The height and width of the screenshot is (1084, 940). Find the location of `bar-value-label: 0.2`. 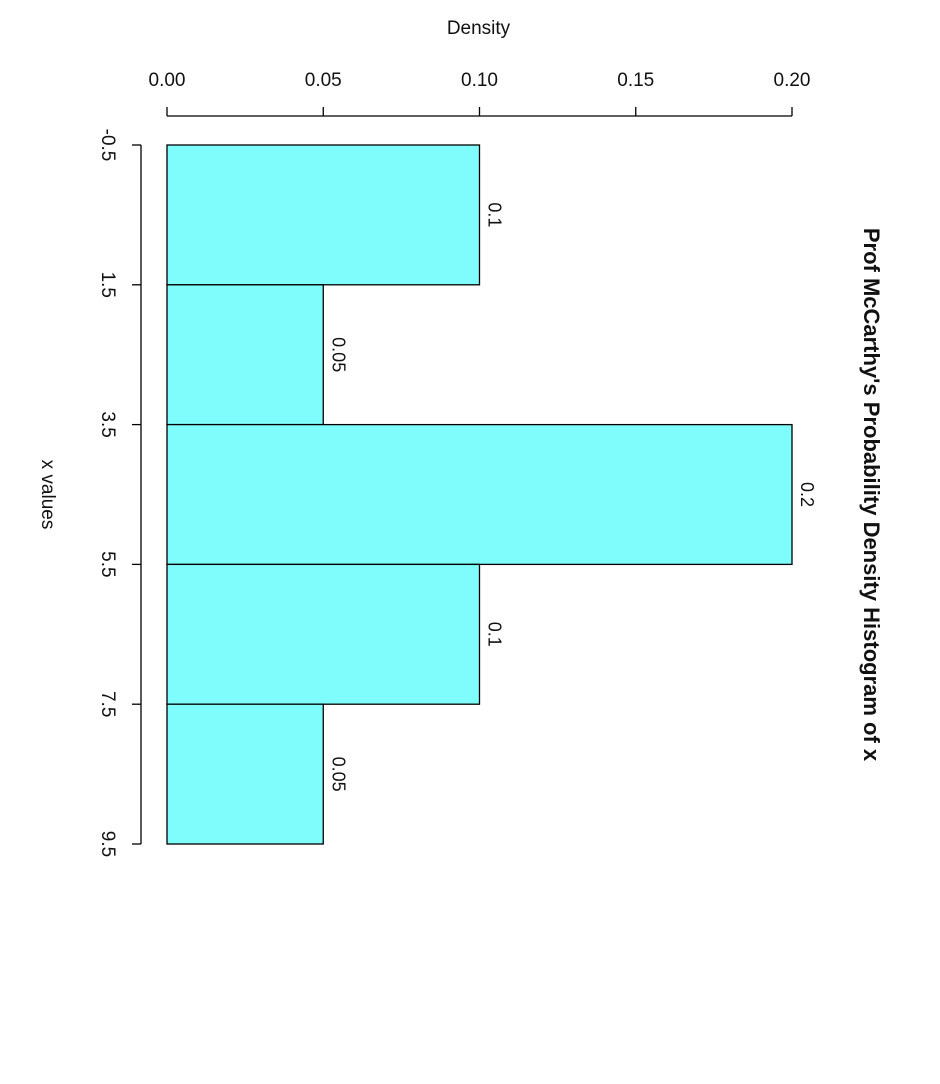

bar-value-label: 0.2 is located at coordinates (807, 494).